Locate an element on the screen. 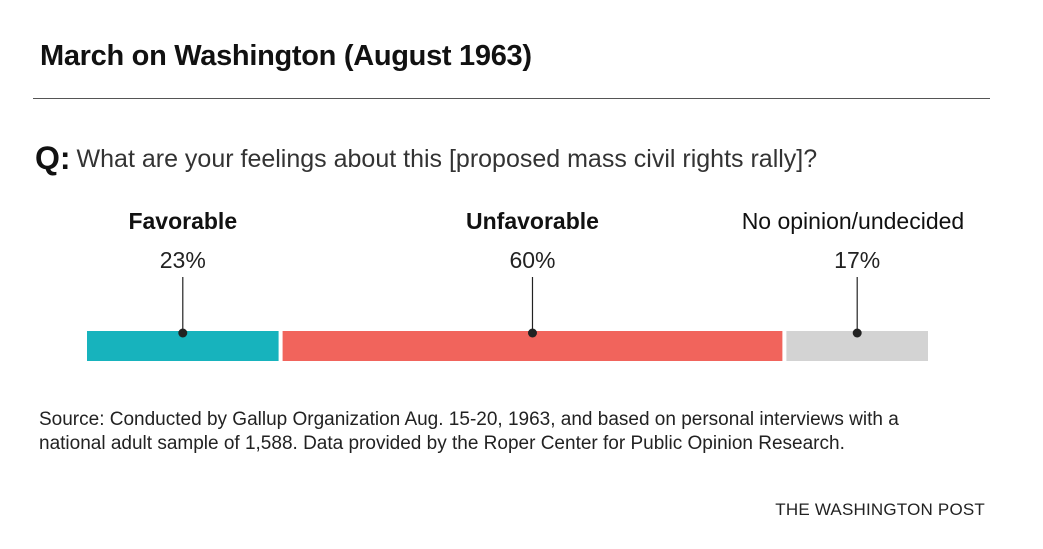 This screenshot has height=549, width=1043. value-label-3: 17% is located at coordinates (857, 260).